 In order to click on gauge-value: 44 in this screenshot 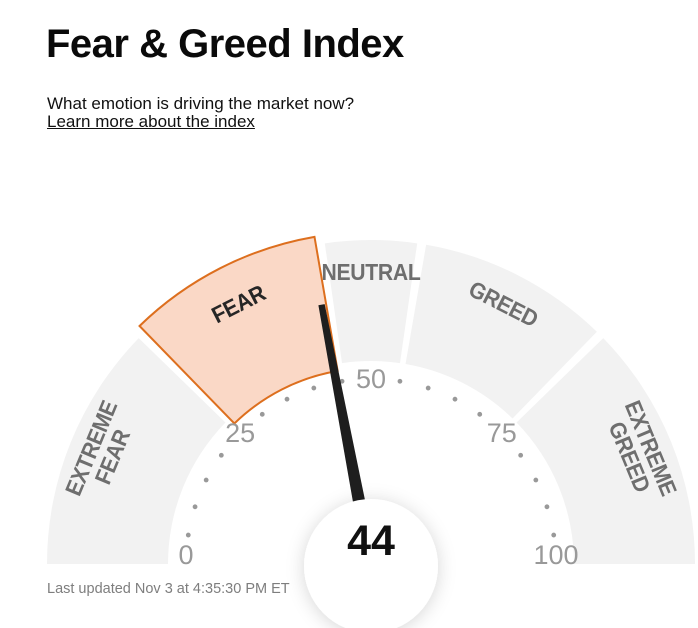, I will do `click(371, 541)`.